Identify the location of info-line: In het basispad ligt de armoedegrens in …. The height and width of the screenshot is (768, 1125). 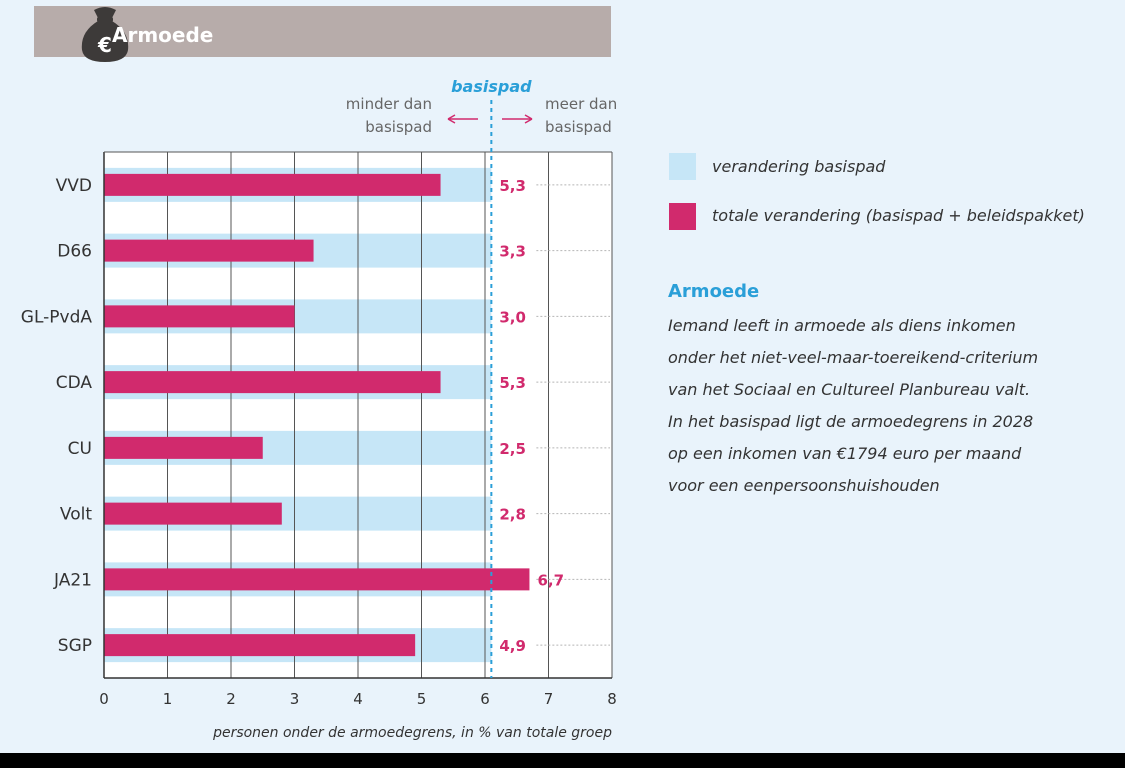
(851, 421).